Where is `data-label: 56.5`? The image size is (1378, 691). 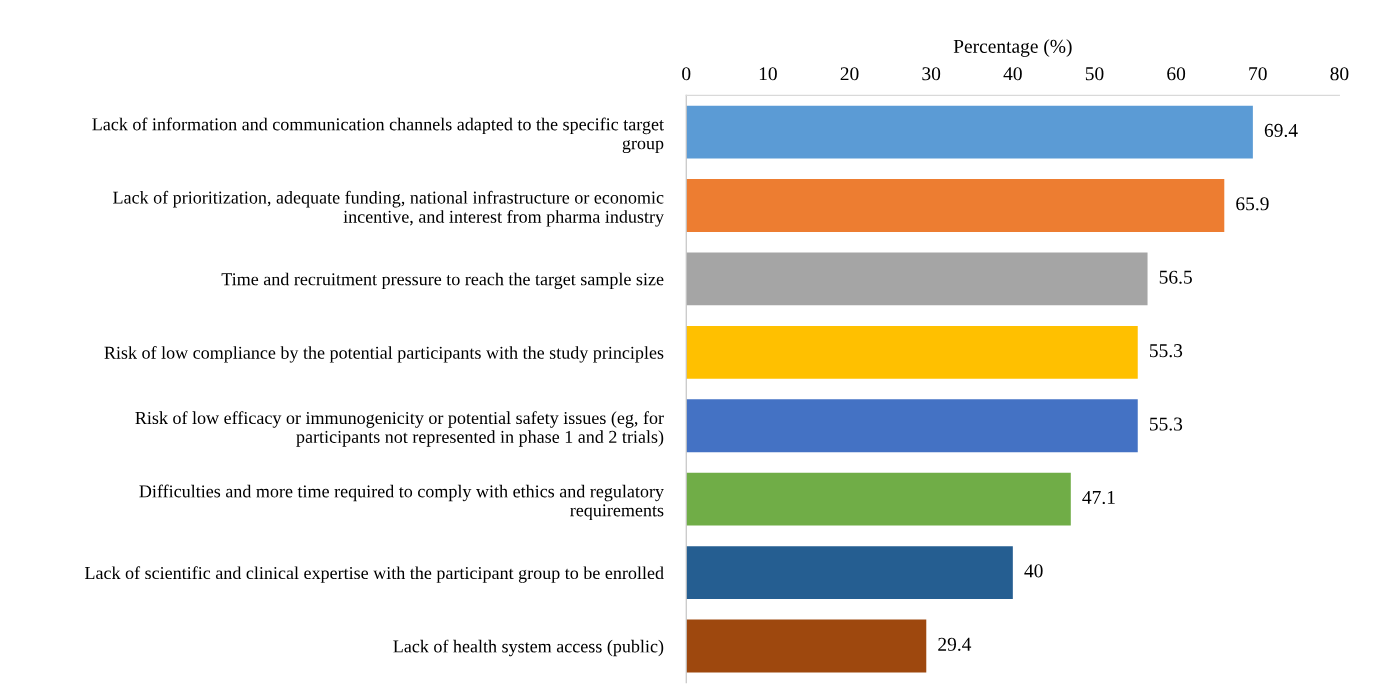 data-label: 56.5 is located at coordinates (1175, 277).